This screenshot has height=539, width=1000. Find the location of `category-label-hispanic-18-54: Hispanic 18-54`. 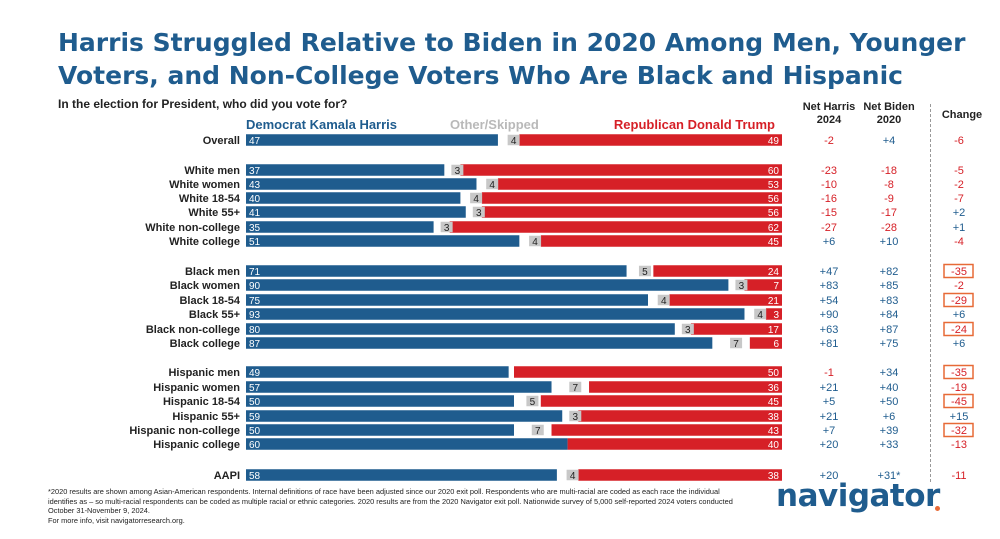

category-label-hispanic-18-54: Hispanic 18-54 is located at coordinates (202, 402).